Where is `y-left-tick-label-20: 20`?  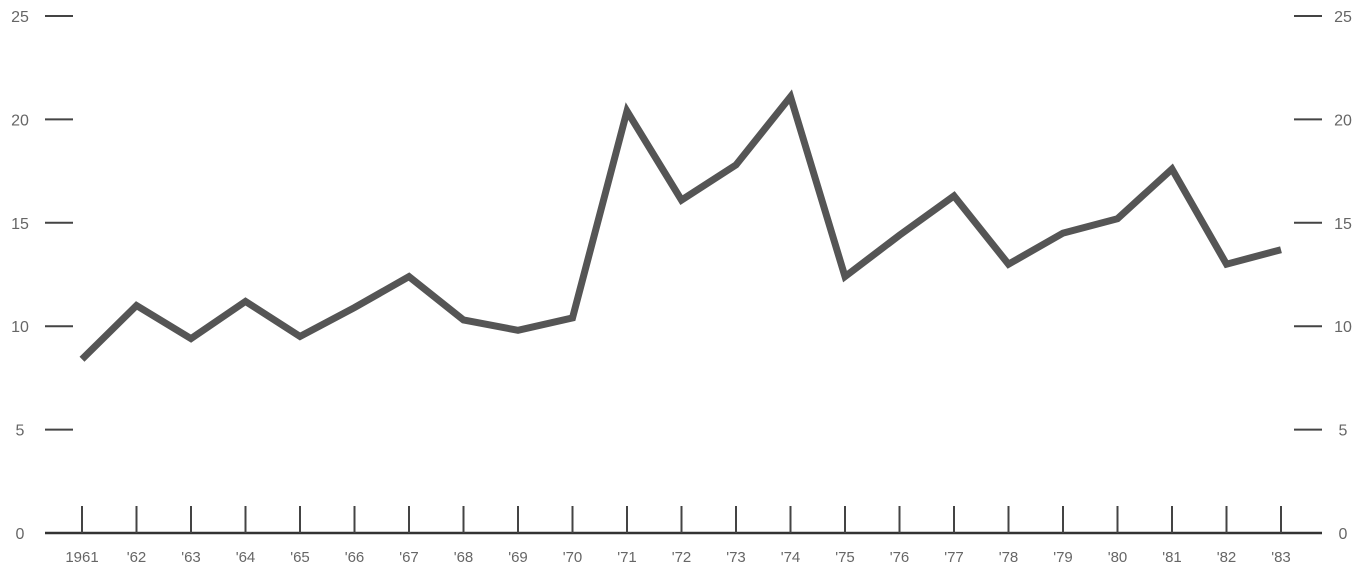 y-left-tick-label-20: 20 is located at coordinates (20, 120).